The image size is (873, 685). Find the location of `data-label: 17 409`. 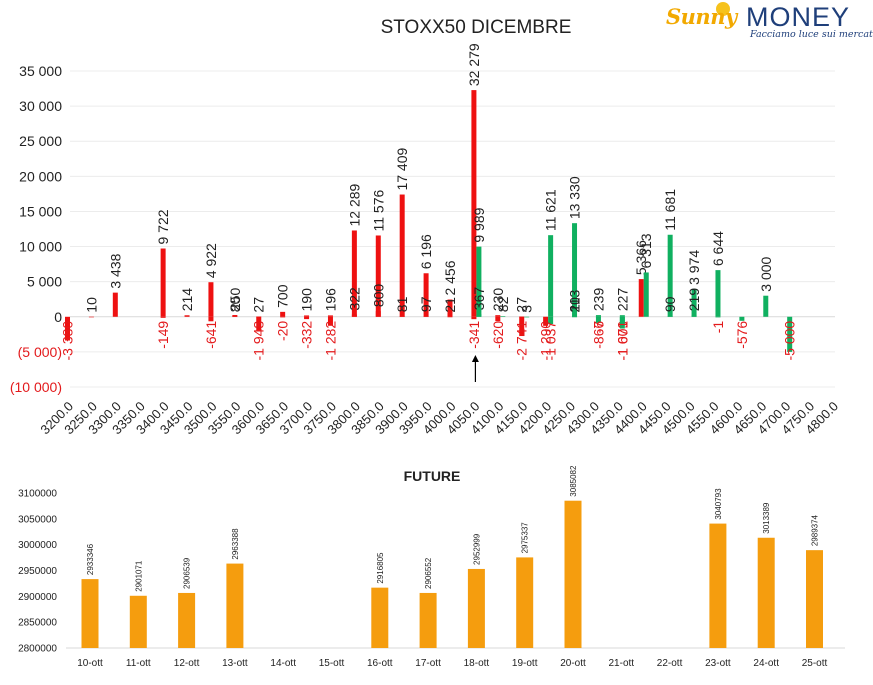

data-label: 17 409 is located at coordinates (402, 168).